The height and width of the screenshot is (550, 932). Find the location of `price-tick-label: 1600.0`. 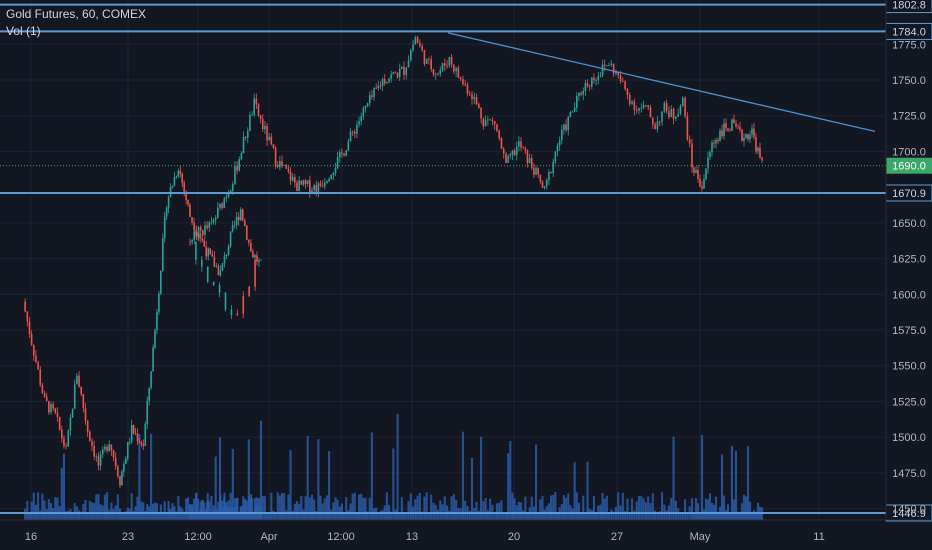

price-tick-label: 1600.0 is located at coordinates (909, 295).